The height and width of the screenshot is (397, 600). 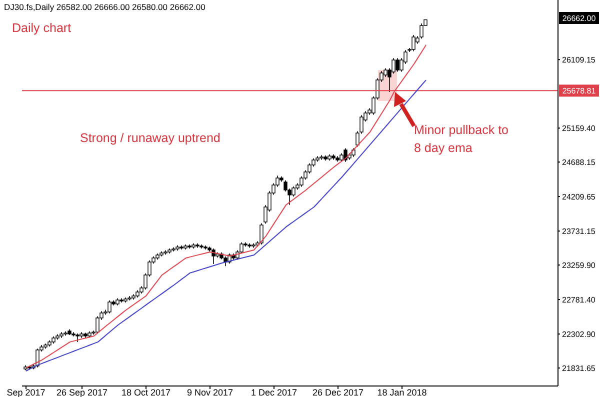 I want to click on x-tick-label: 26 Dec 2017, so click(x=338, y=392).